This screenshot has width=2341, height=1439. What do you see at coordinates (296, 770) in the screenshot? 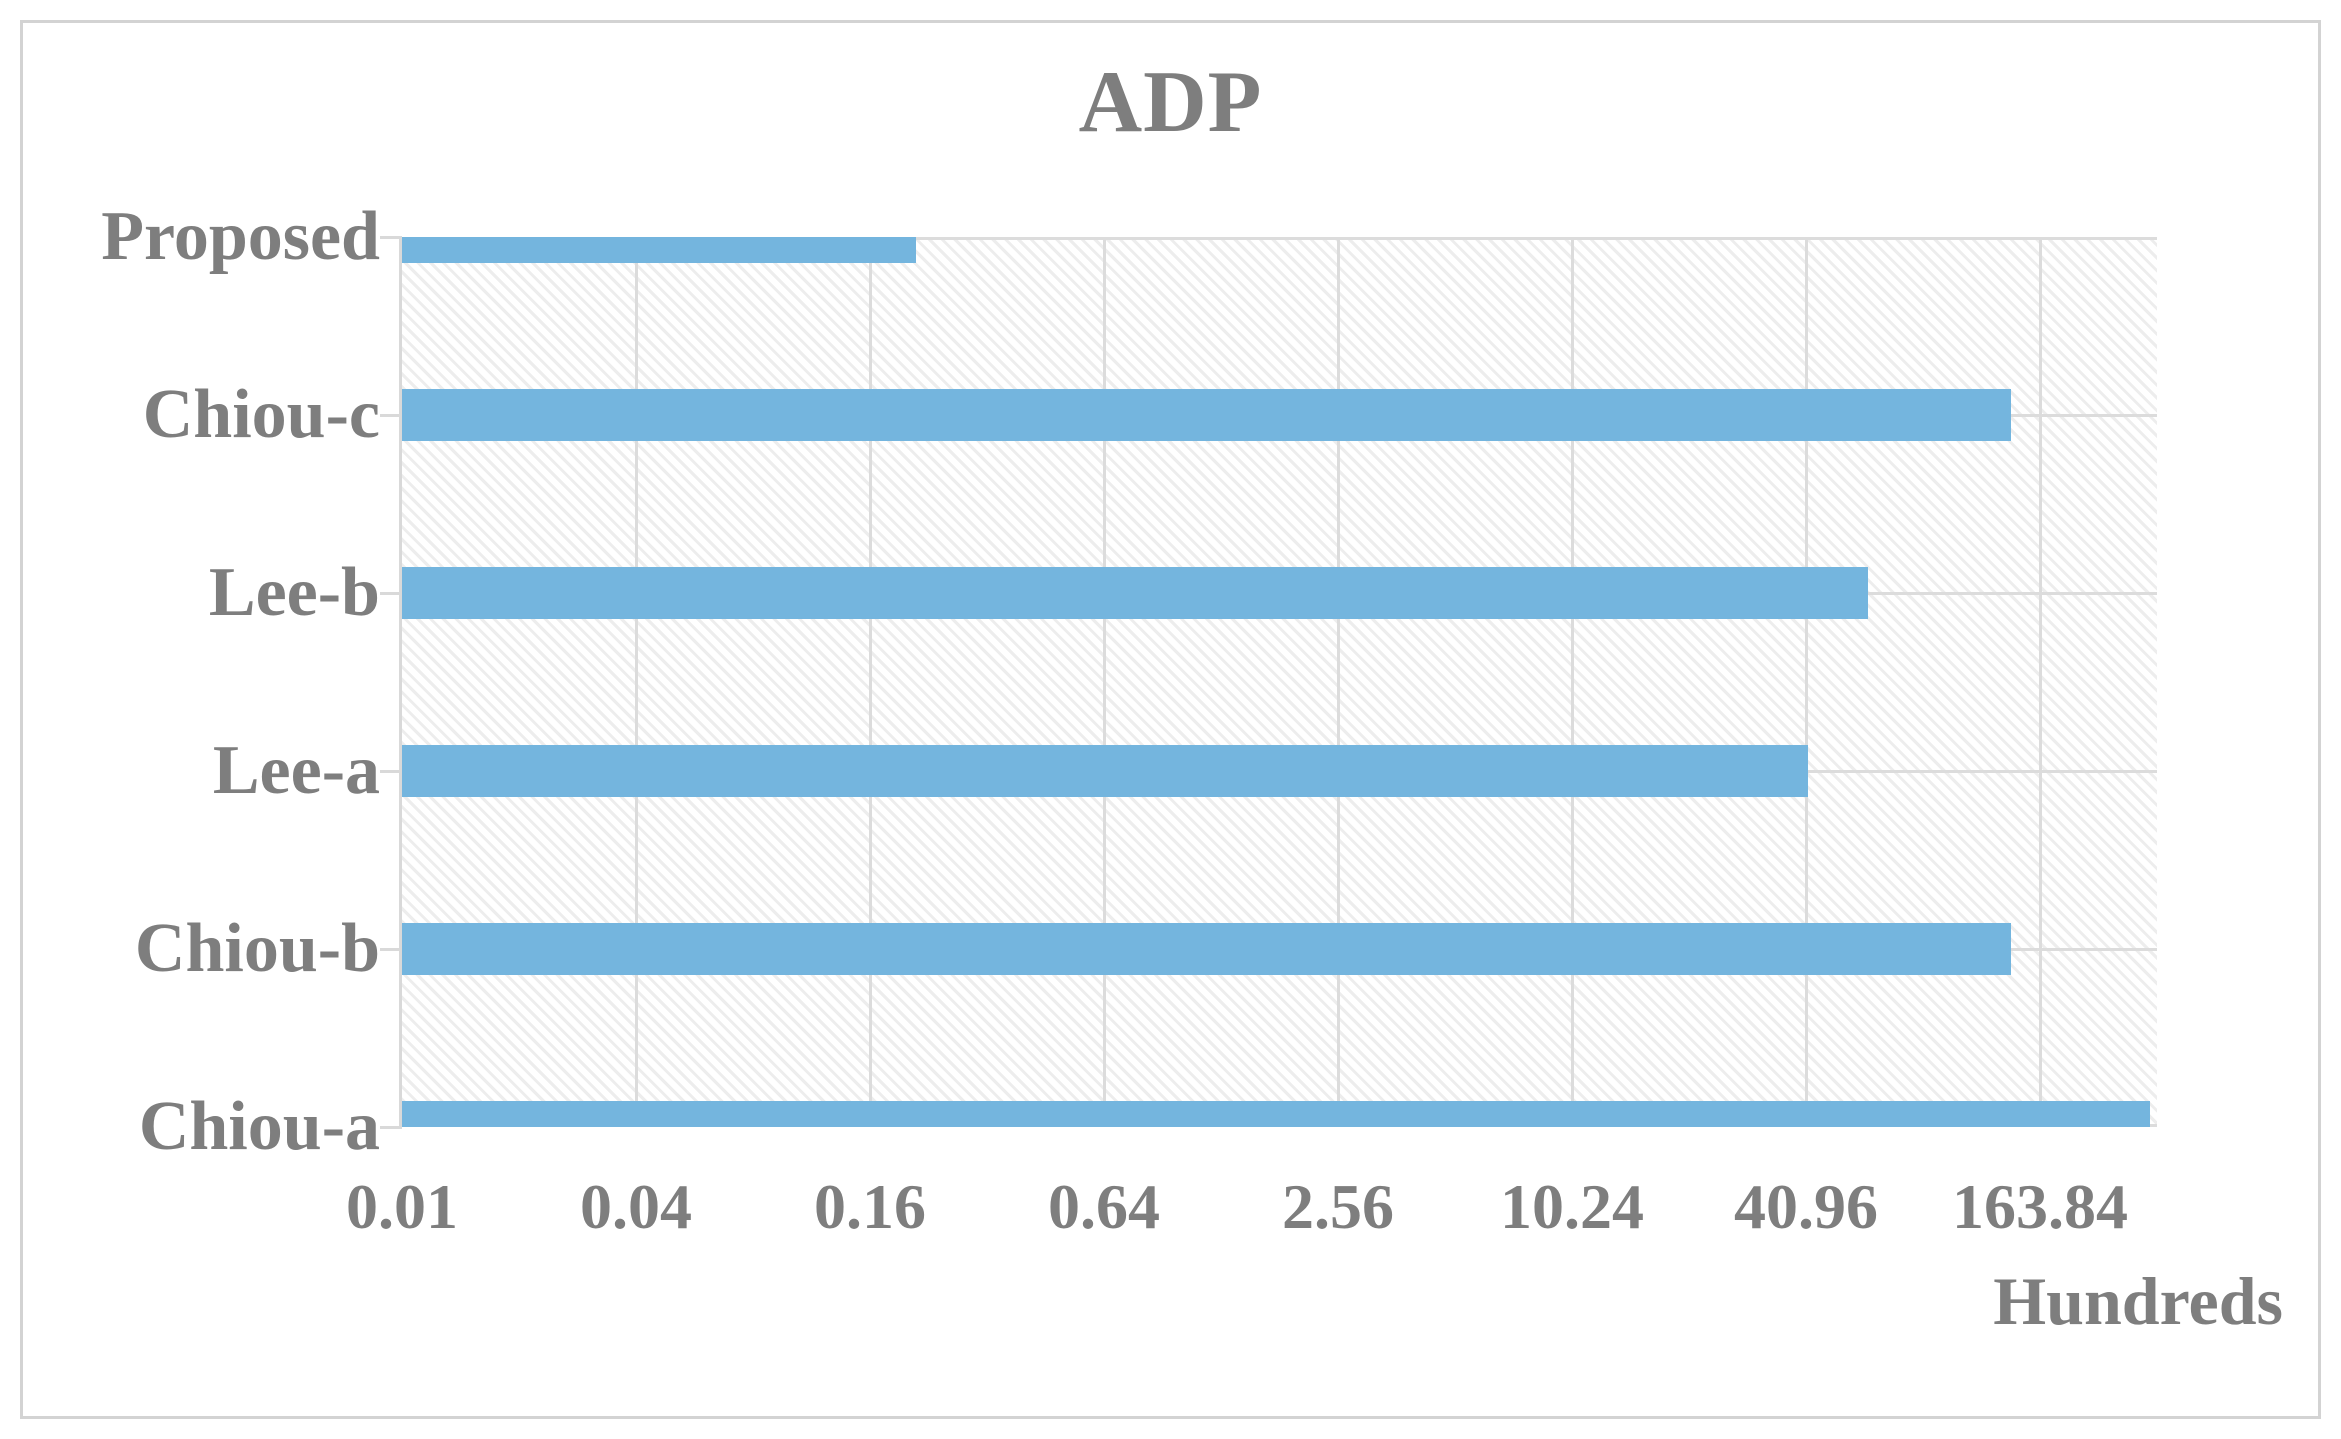
I see `category-label: Lee-a` at bounding box center [296, 770].